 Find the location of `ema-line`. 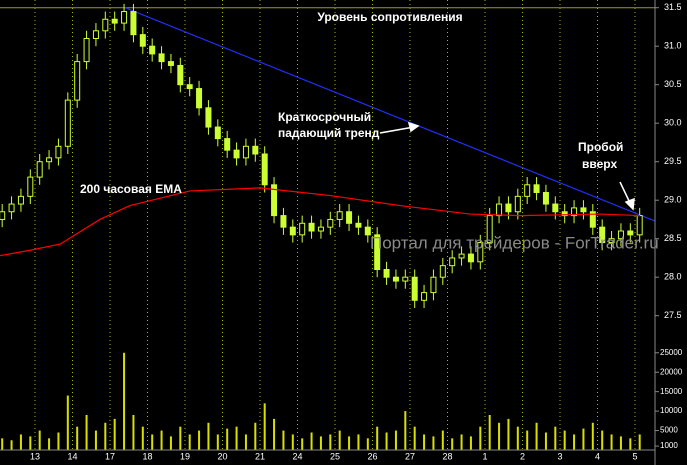

ema-line is located at coordinates (320, 222).